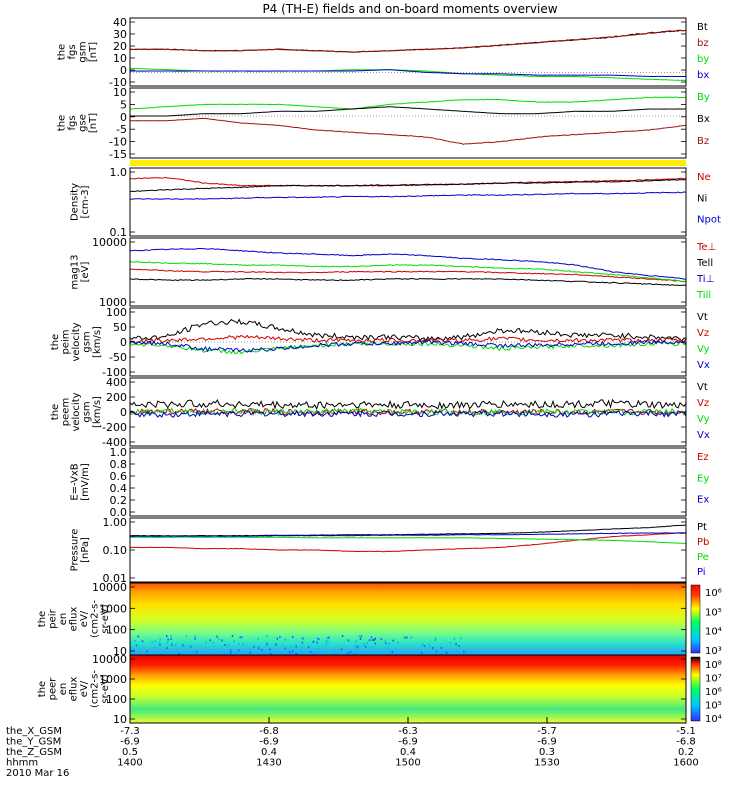 The width and height of the screenshot is (750, 804). What do you see at coordinates (80, 550) in the screenshot?
I see `y-axis-label: Pressure [nPa]` at bounding box center [80, 550].